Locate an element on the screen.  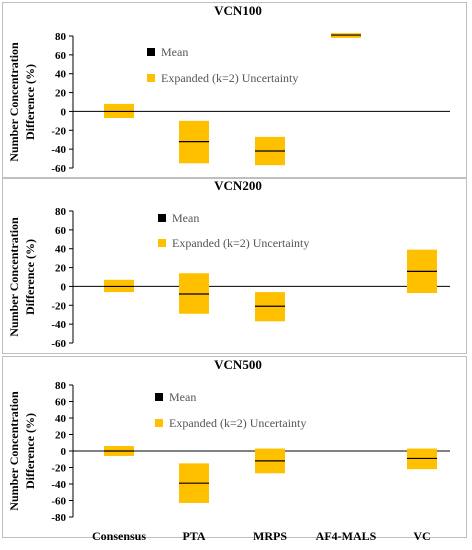
chart-title: VCN100 is located at coordinates (238, 10).